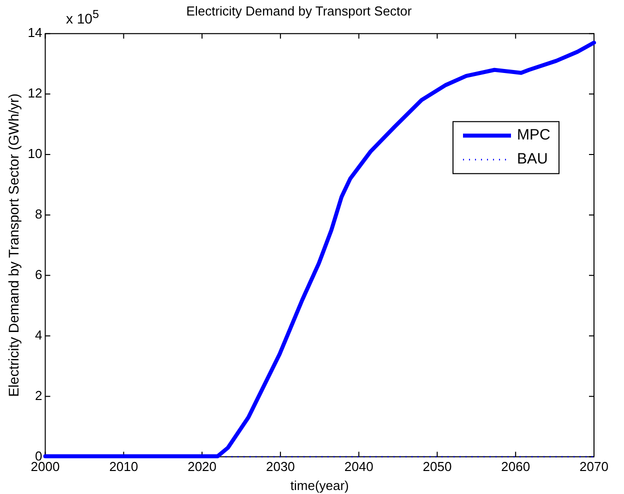 This screenshot has width=624, height=494. I want to click on x-tick-label: 2030, so click(280, 466).